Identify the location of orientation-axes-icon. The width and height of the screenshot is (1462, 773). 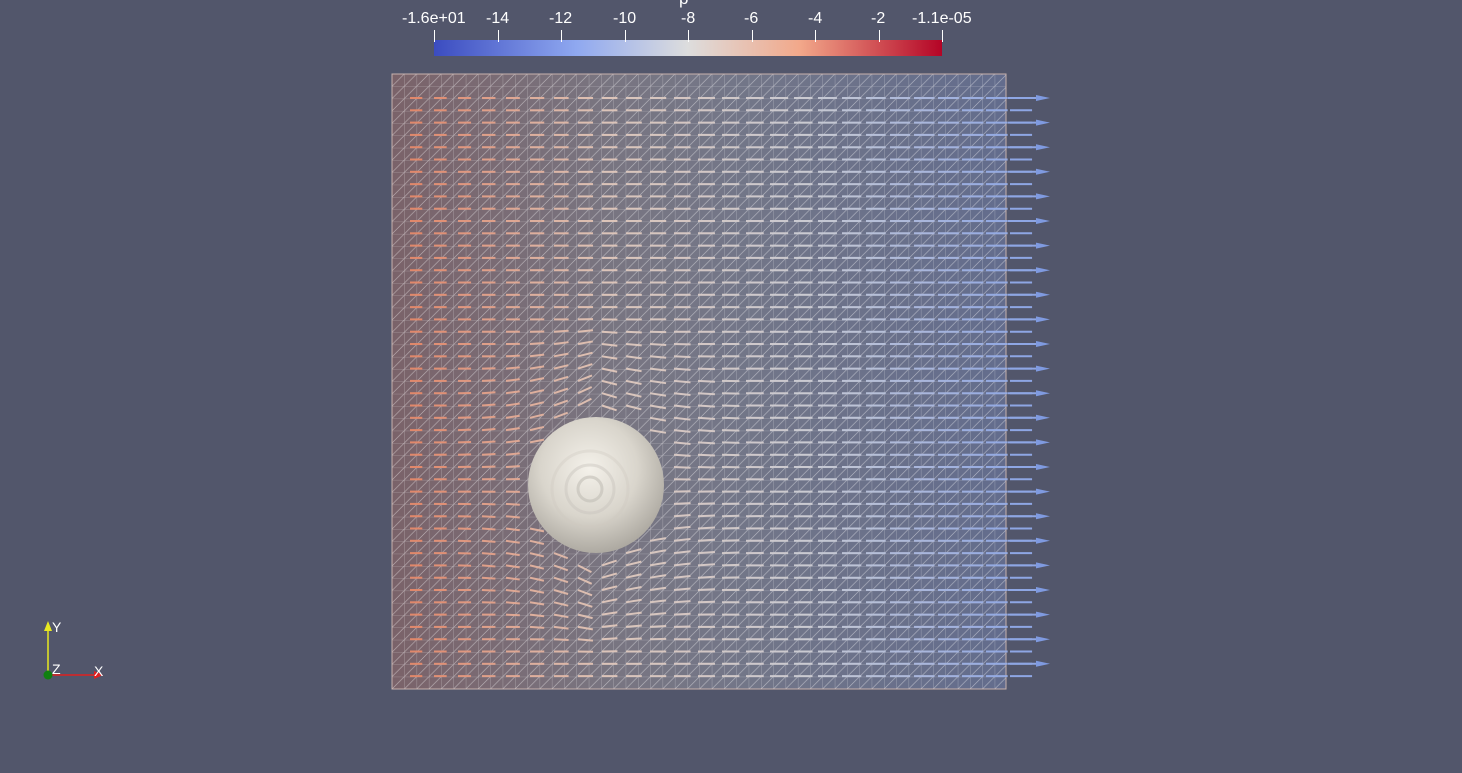
(73, 650).